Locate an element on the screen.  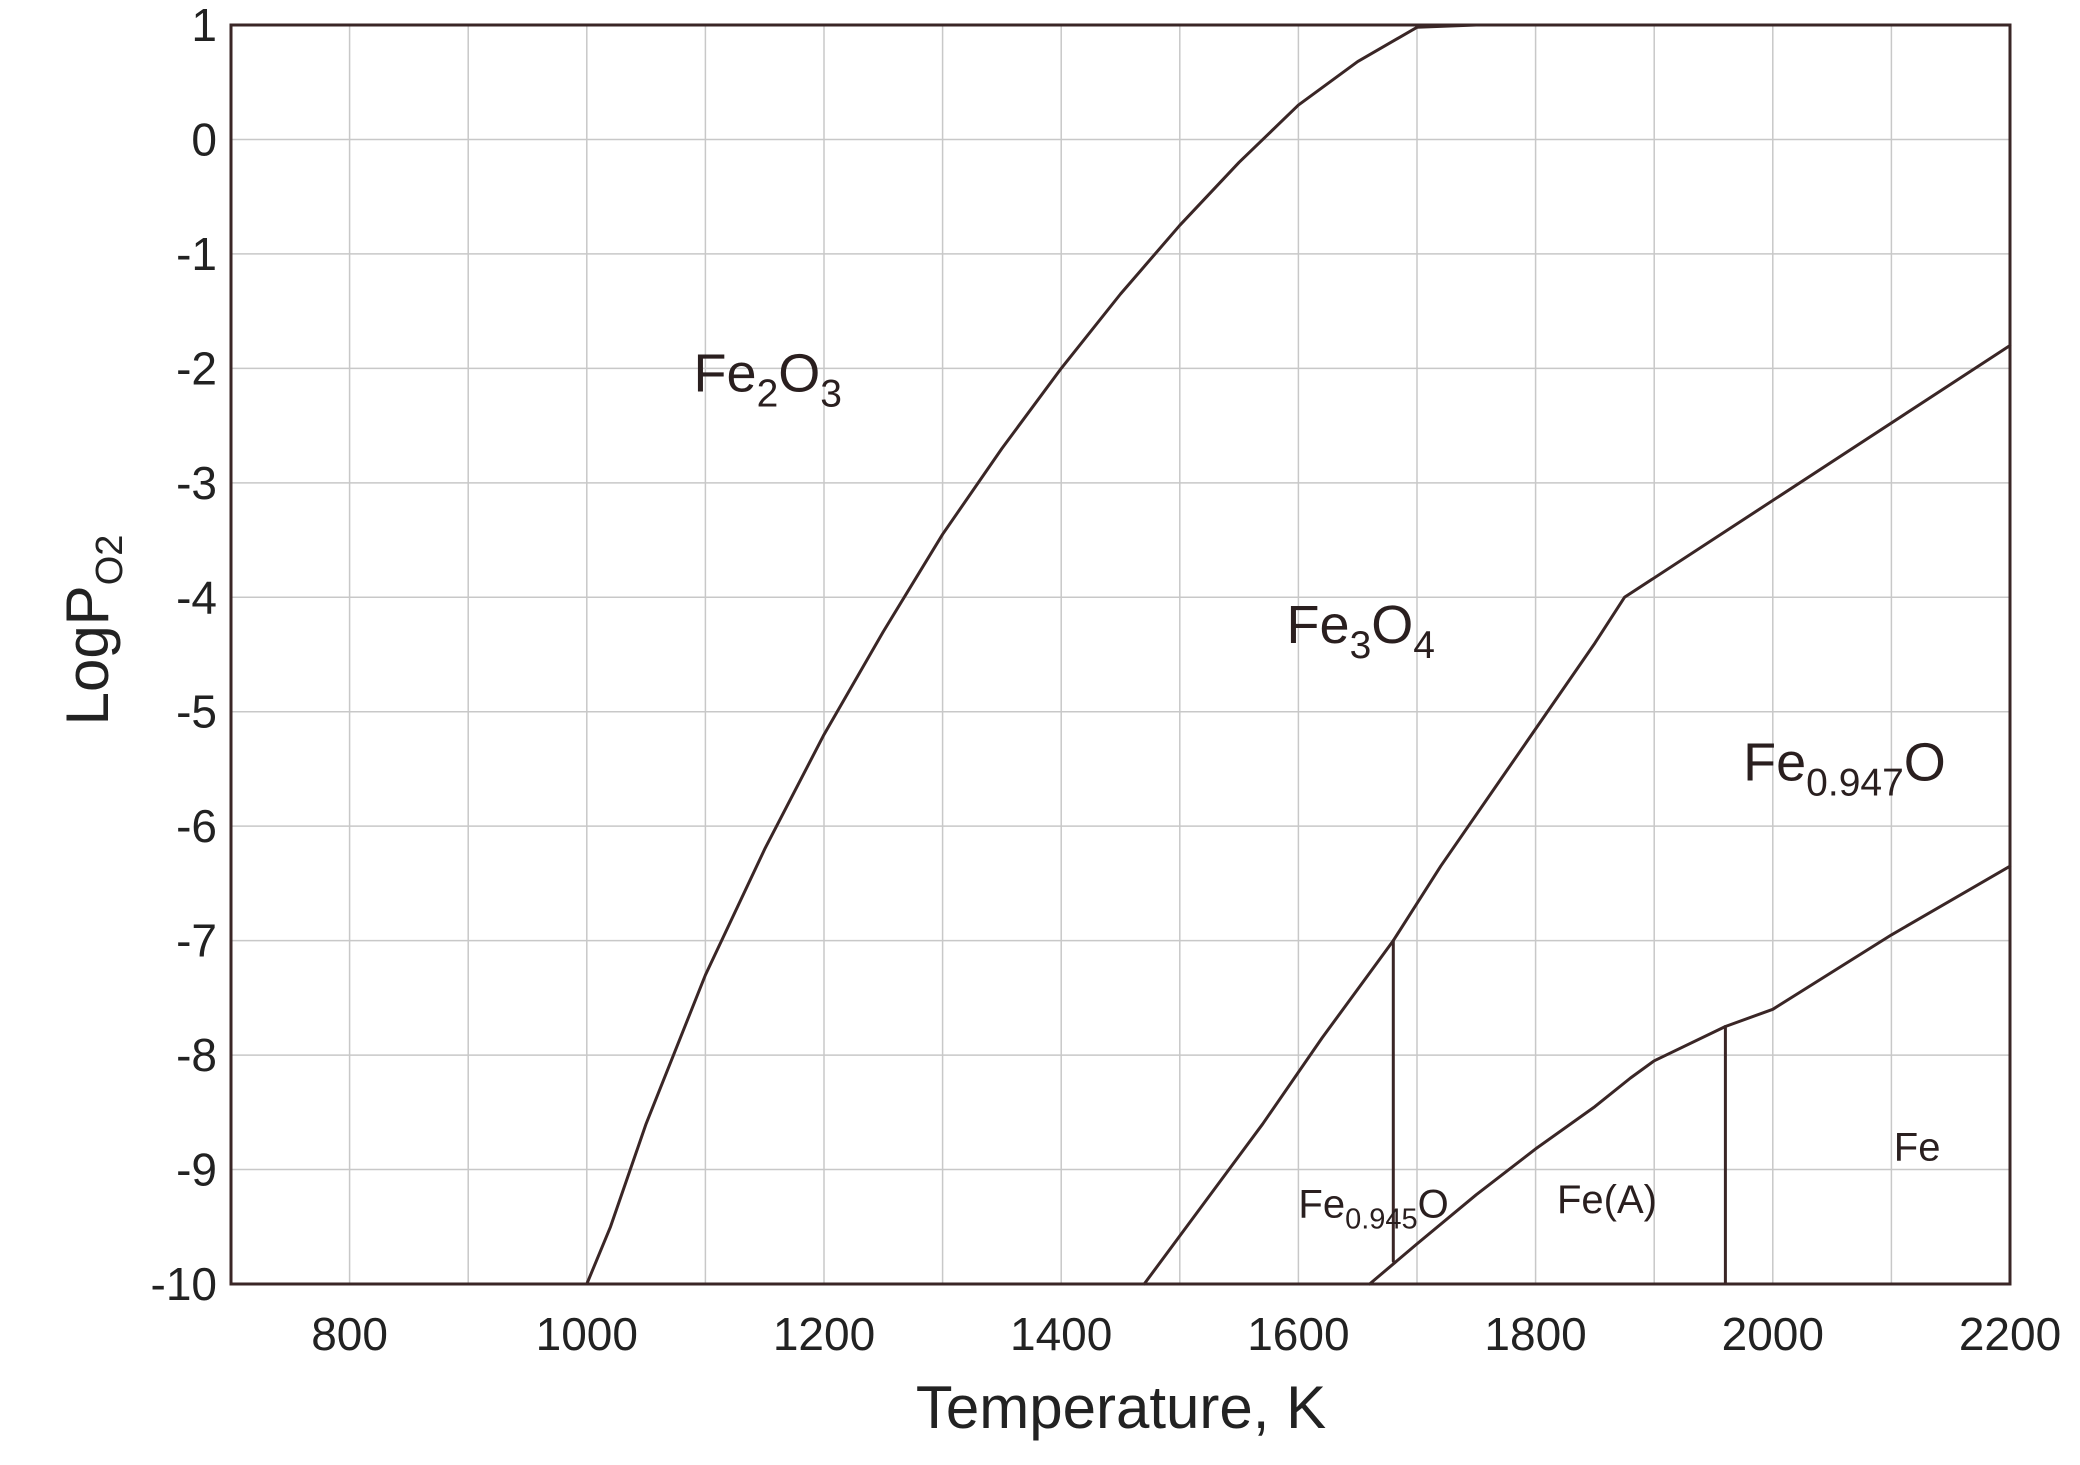
y-tick-label: -8 is located at coordinates (196, 1055).